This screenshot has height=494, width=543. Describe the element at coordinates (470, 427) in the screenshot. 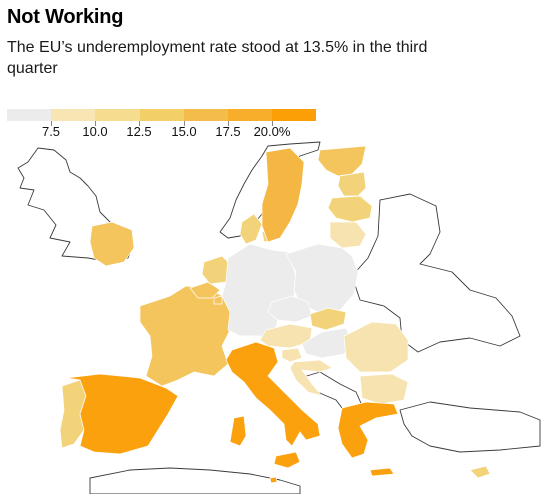

I see `turkey-outline` at that location.